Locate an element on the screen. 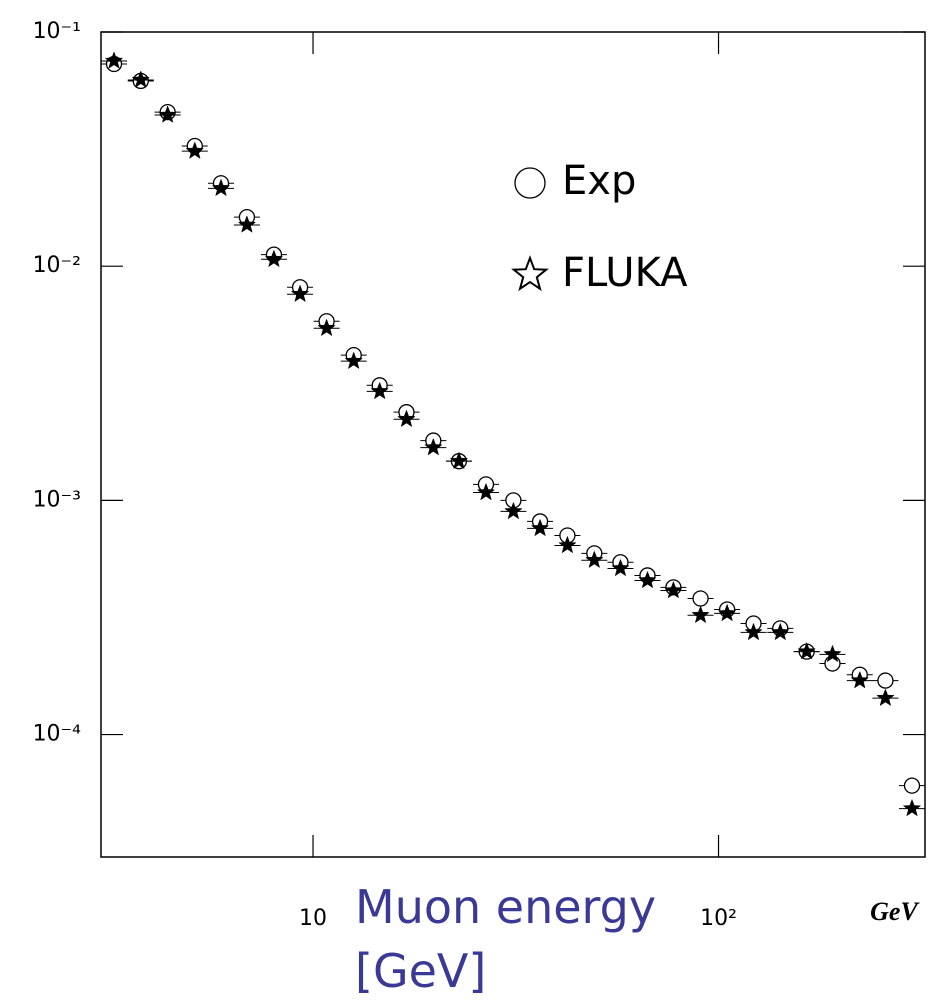  y-tick-label: 10⁻² is located at coordinates (57, 265).